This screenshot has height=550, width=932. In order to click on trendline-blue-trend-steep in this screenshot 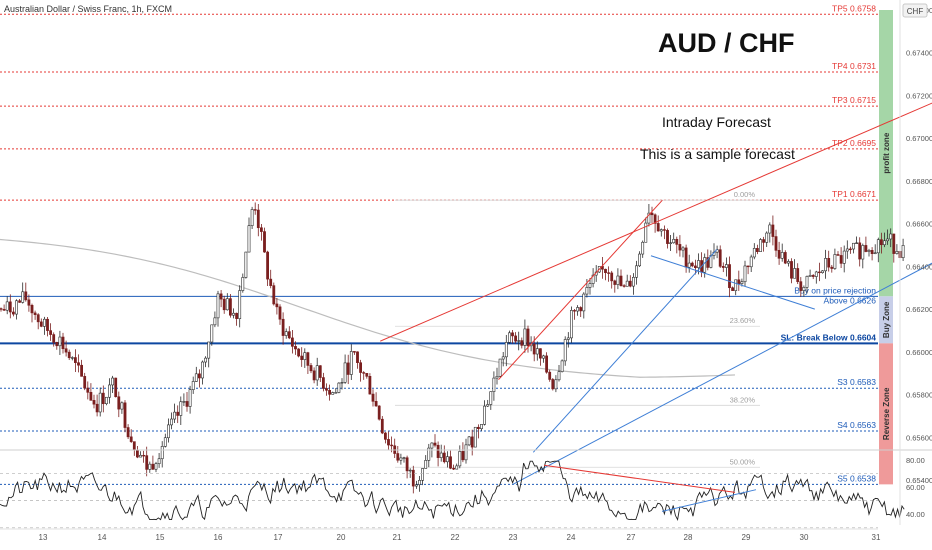, I will do `click(625, 350)`.